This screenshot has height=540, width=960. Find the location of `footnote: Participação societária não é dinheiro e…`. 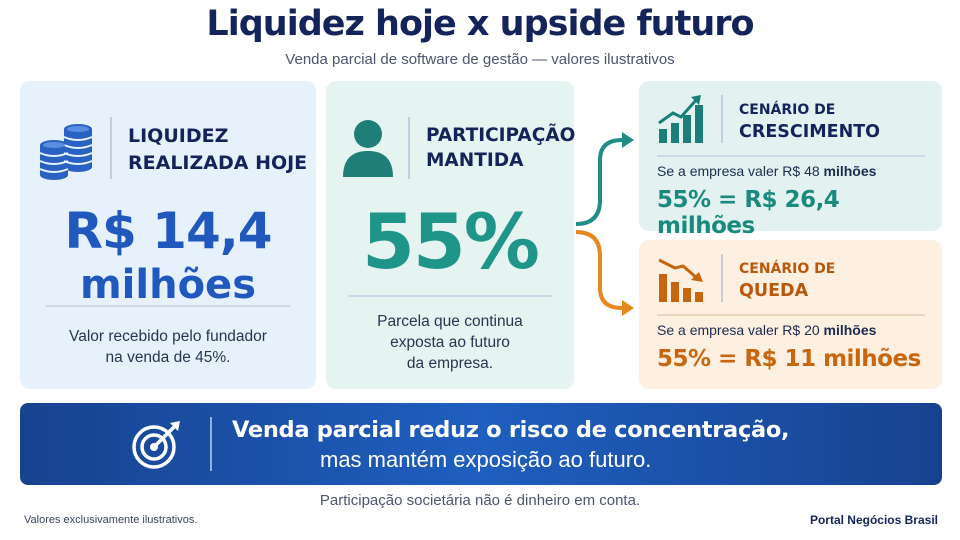

footnote: Participação societária não é dinheiro e… is located at coordinates (480, 500).